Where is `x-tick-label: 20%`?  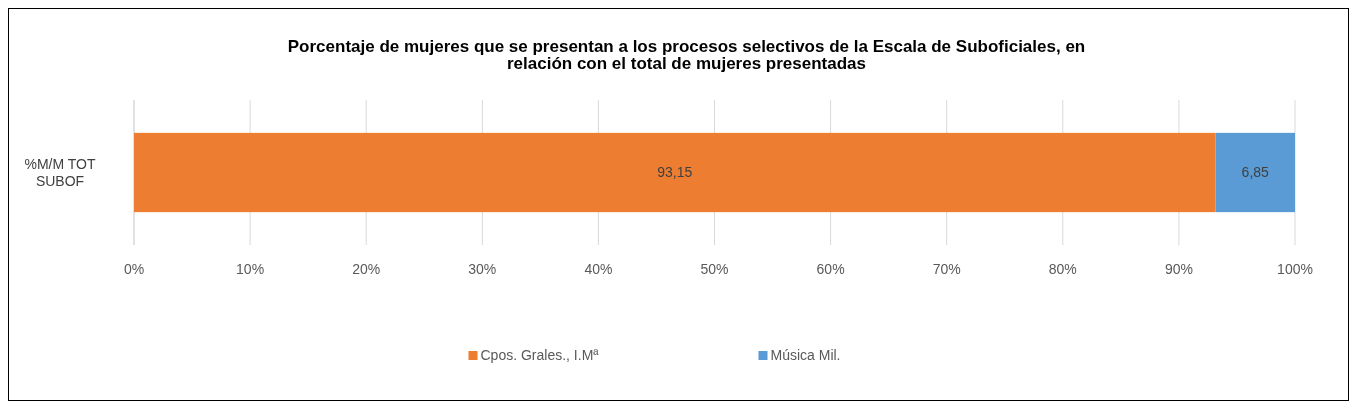 x-tick-label: 20% is located at coordinates (366, 269).